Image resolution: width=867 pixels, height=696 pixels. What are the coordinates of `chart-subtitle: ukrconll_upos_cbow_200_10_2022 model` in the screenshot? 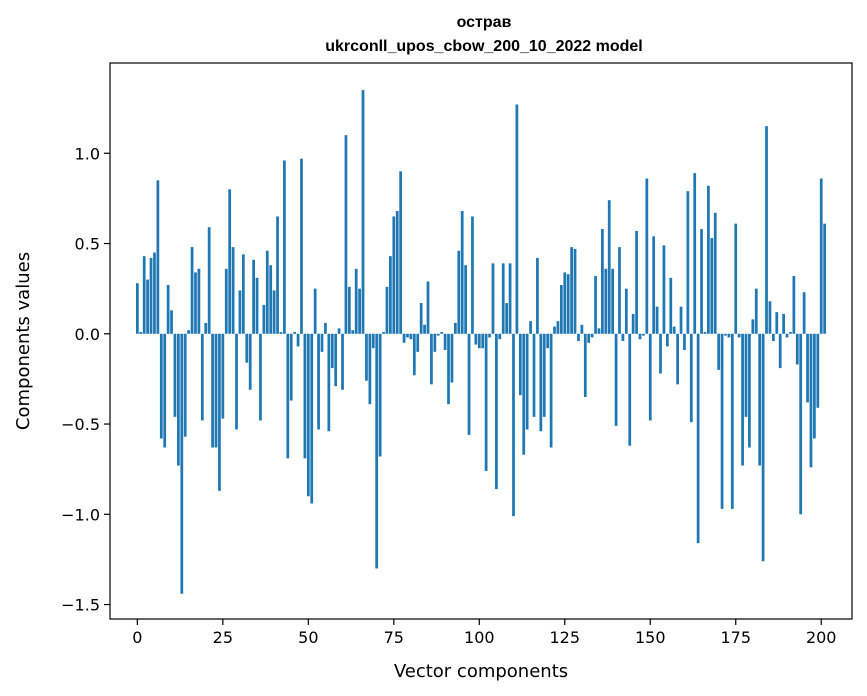 It's located at (483, 46).